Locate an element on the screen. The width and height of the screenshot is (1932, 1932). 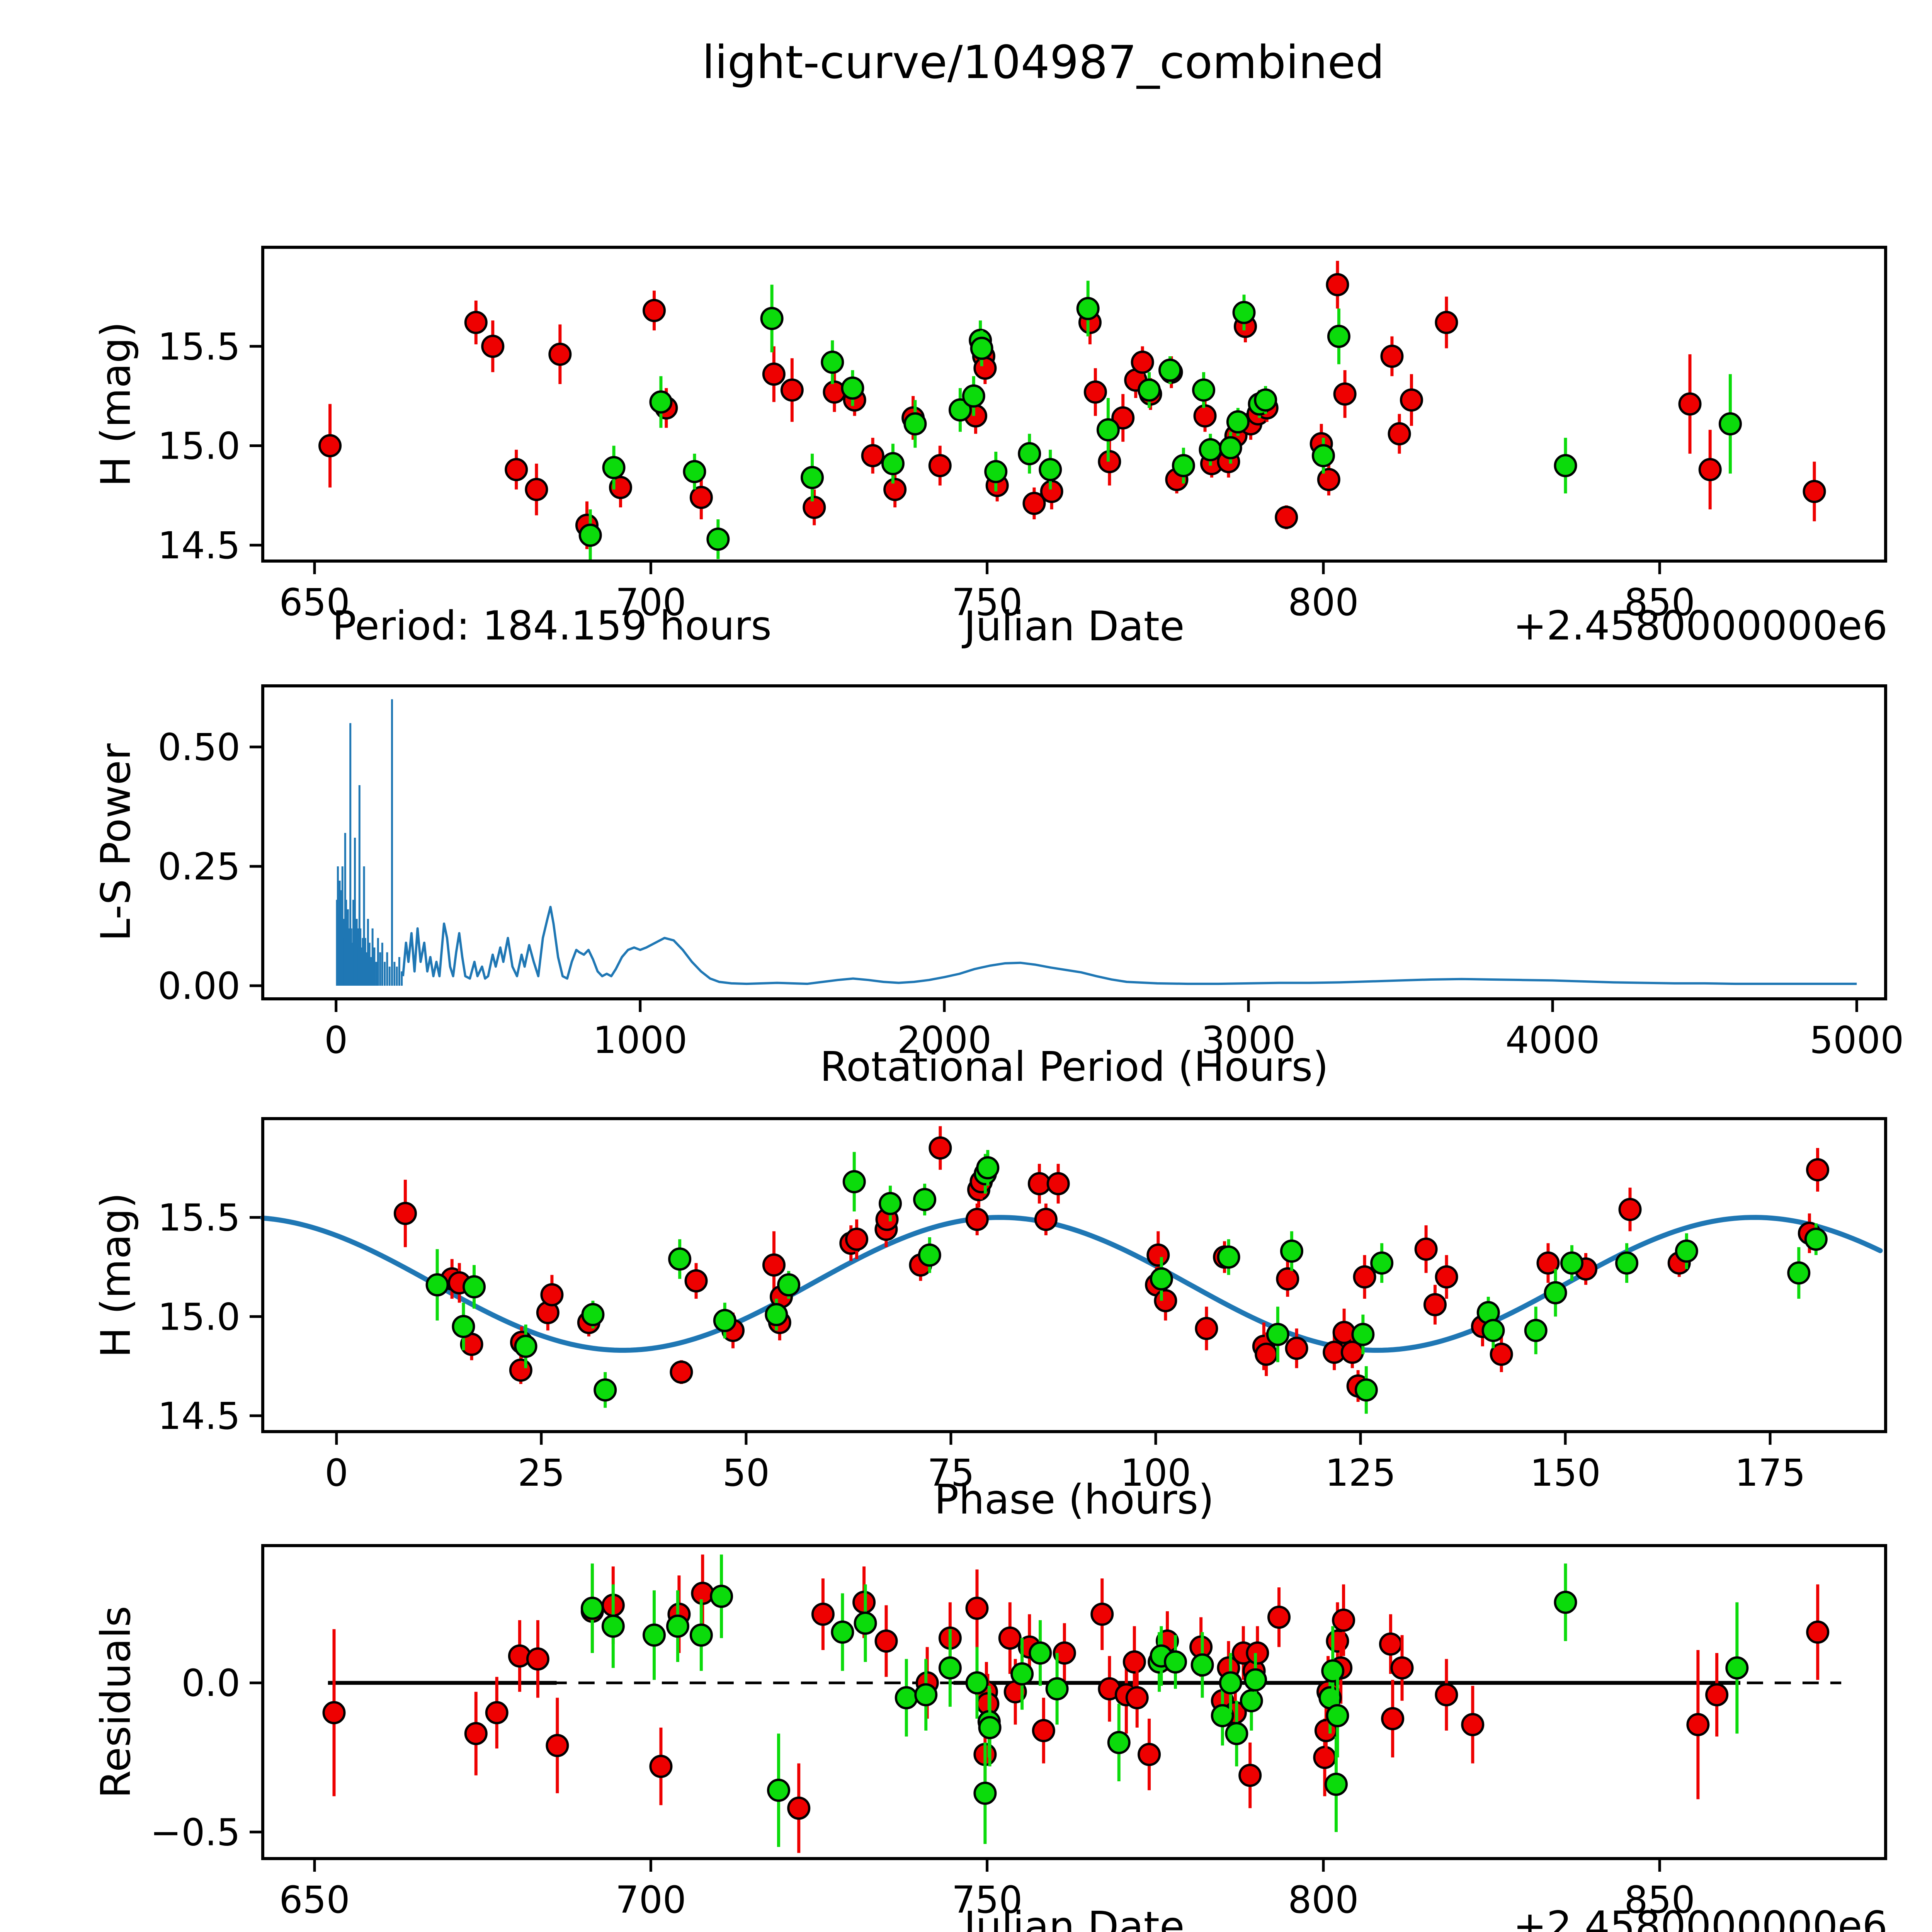
panel4-x-axis-label: Julian Date is located at coordinates (1074, 1917).